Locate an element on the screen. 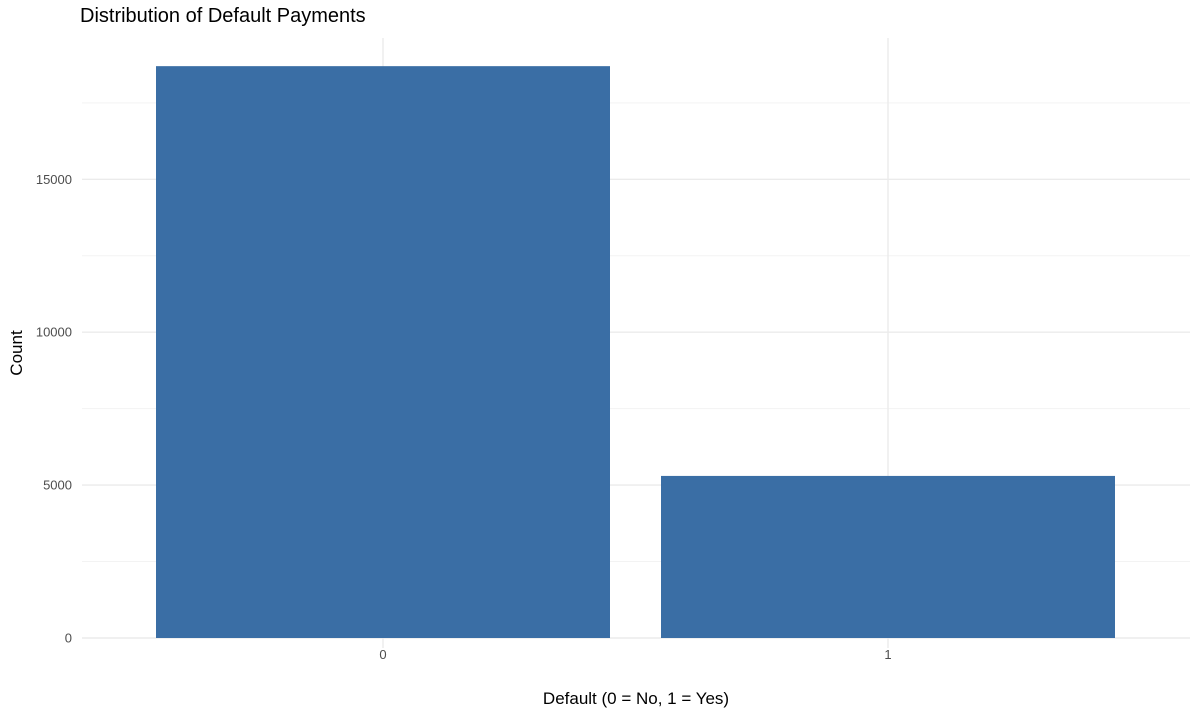 This screenshot has height=720, width=1200. y-tick-label: 15000 is located at coordinates (54, 179).